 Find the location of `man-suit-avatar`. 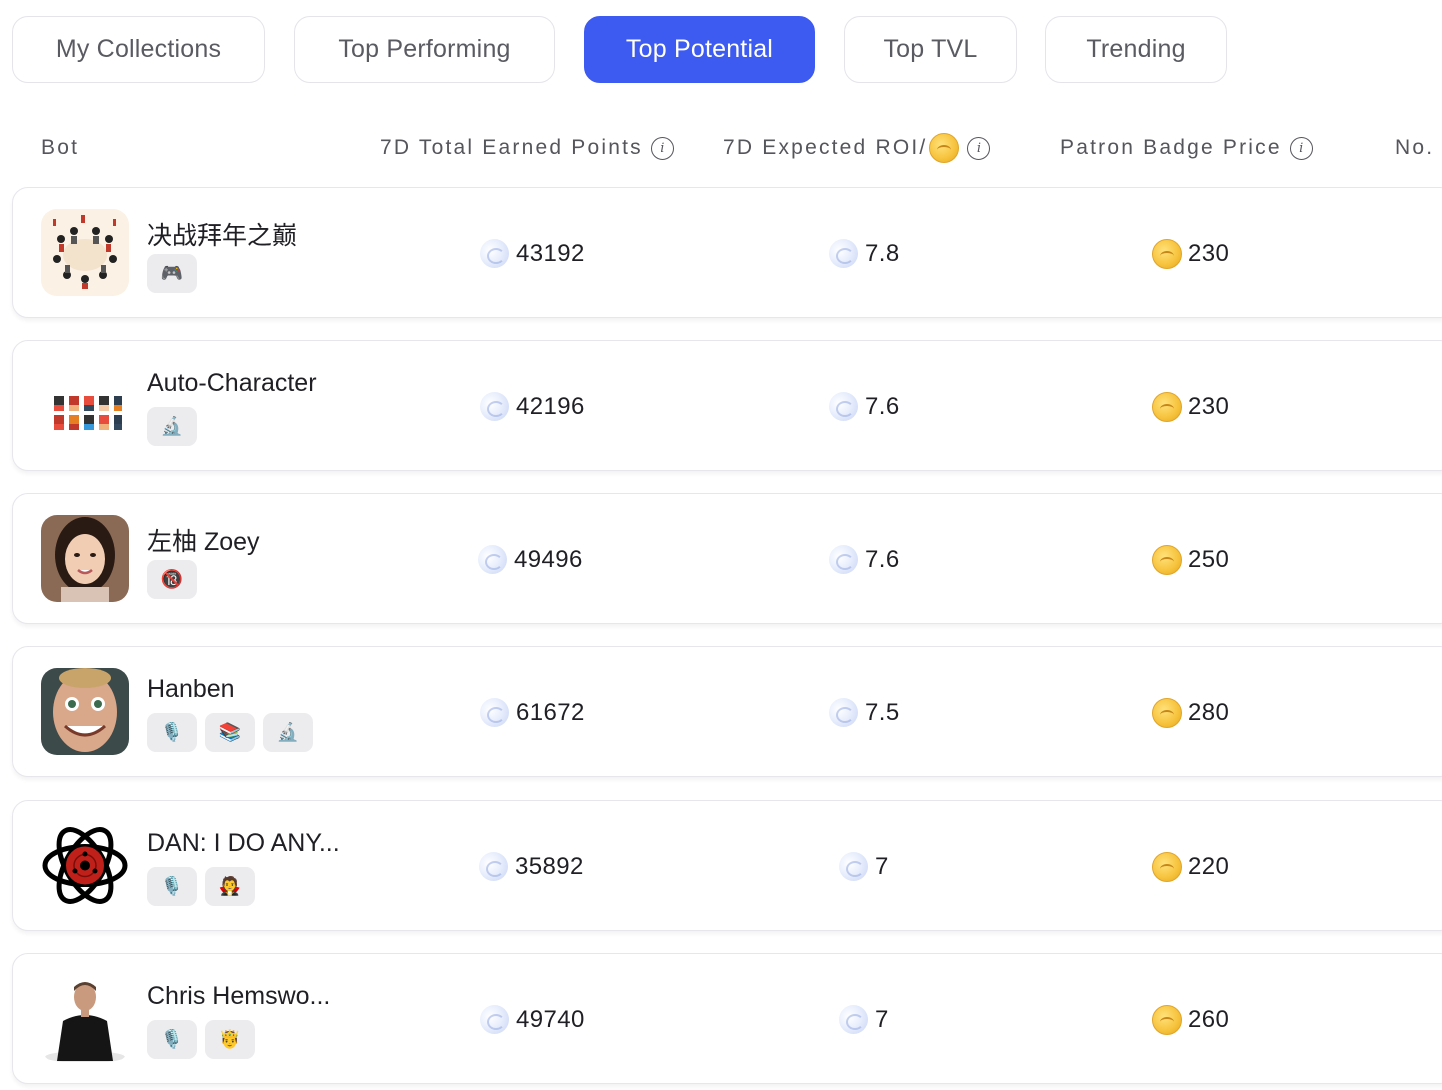

man-suit-avatar is located at coordinates (85, 1018).